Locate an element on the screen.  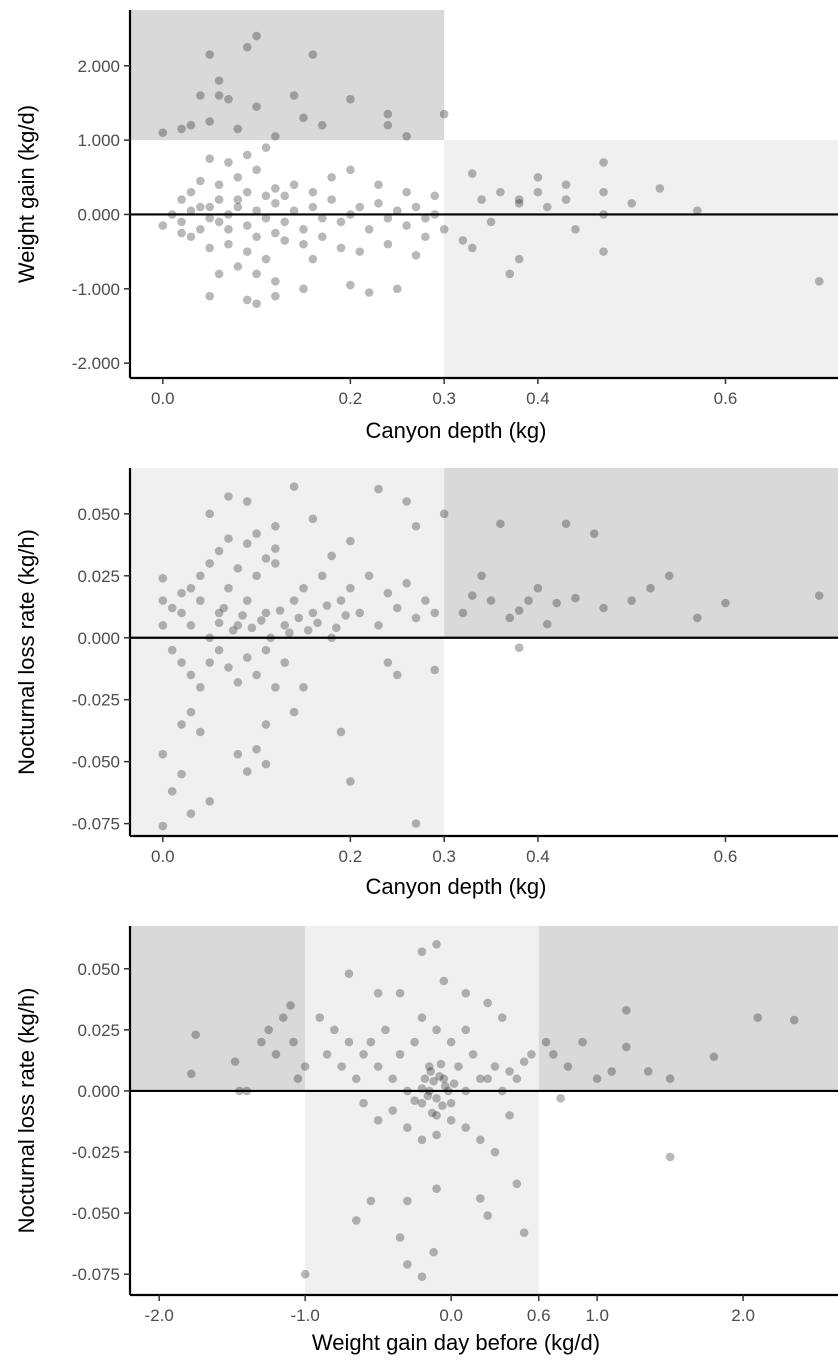
x-axis-title: Canyon depth (kg) is located at coordinates (456, 430).